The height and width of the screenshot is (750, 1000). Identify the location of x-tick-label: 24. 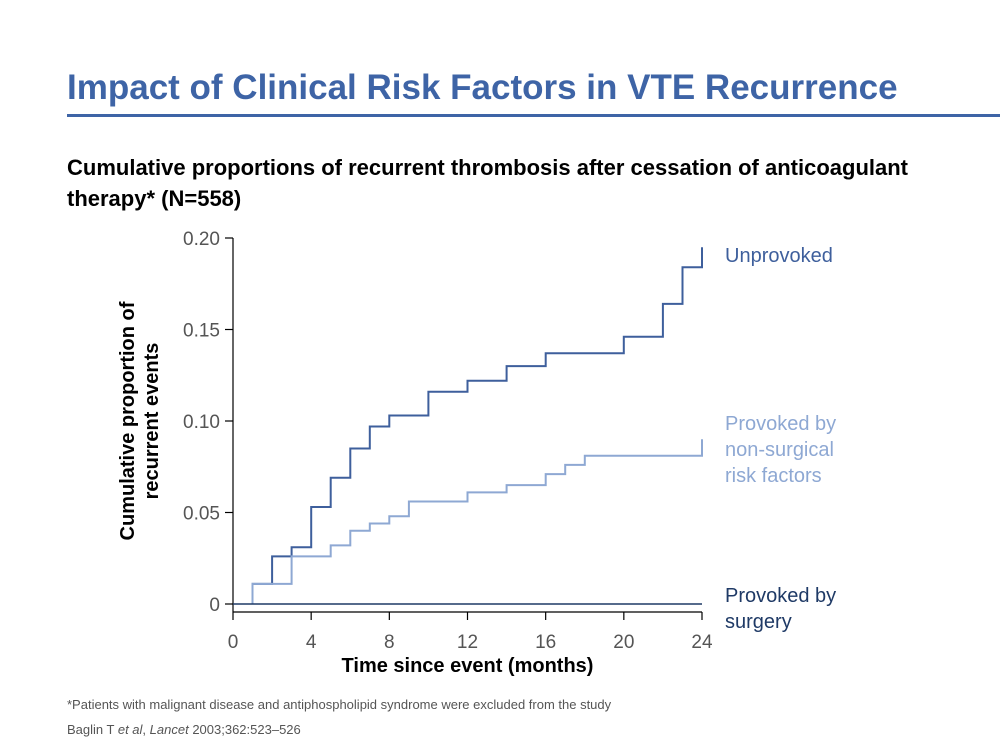
(702, 642).